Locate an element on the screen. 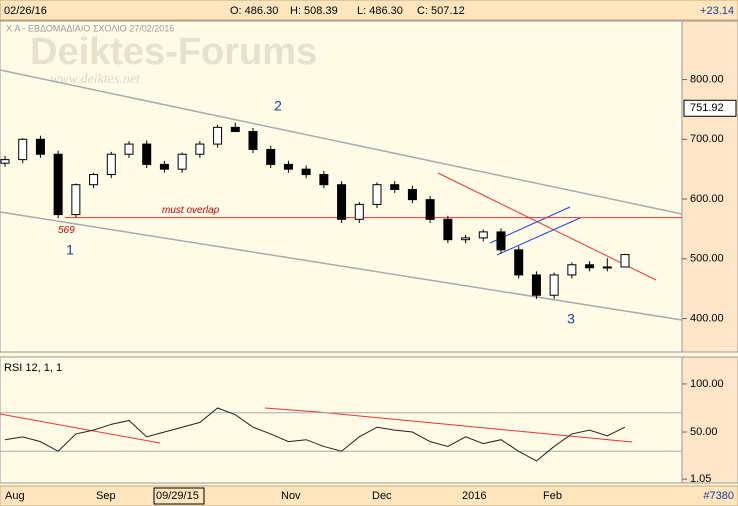 This screenshot has height=506, width=738. price-axis is located at coordinates (709, 186).